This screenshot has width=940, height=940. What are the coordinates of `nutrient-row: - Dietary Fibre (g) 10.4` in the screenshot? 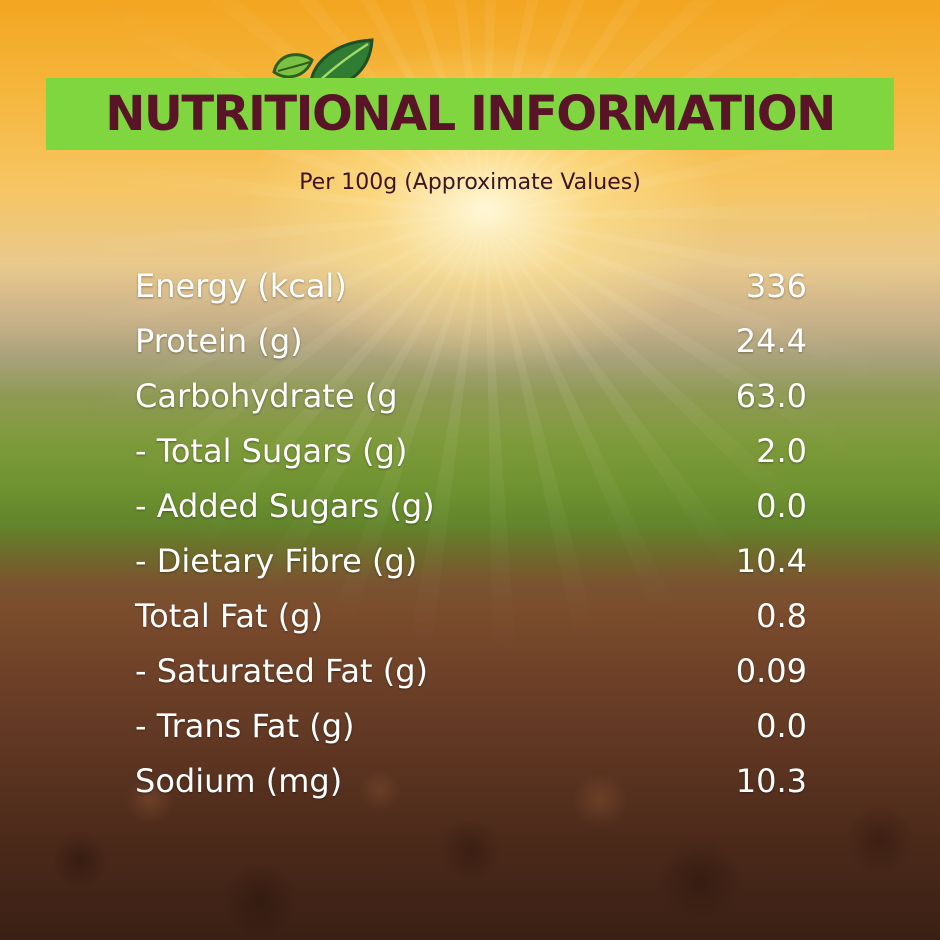 It's located at (471, 560).